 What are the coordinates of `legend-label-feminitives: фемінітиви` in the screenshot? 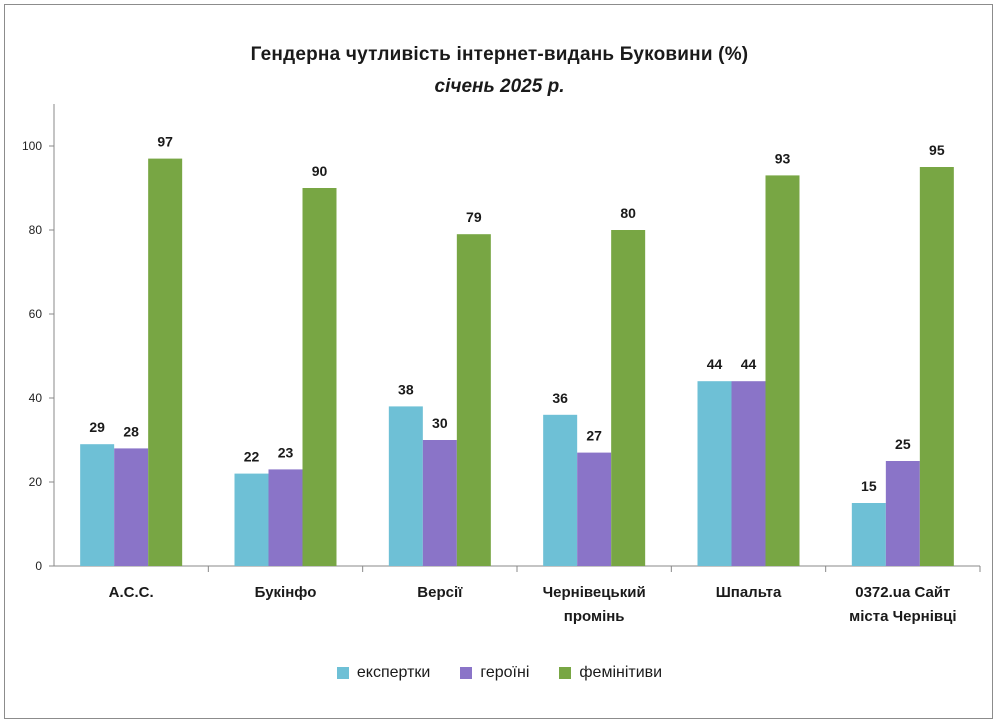 It's located at (621, 672).